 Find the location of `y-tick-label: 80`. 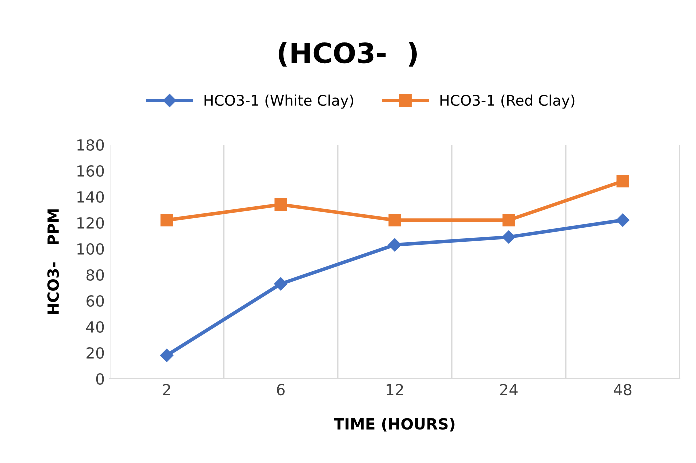

y-tick-label: 80 is located at coordinates (95, 275).